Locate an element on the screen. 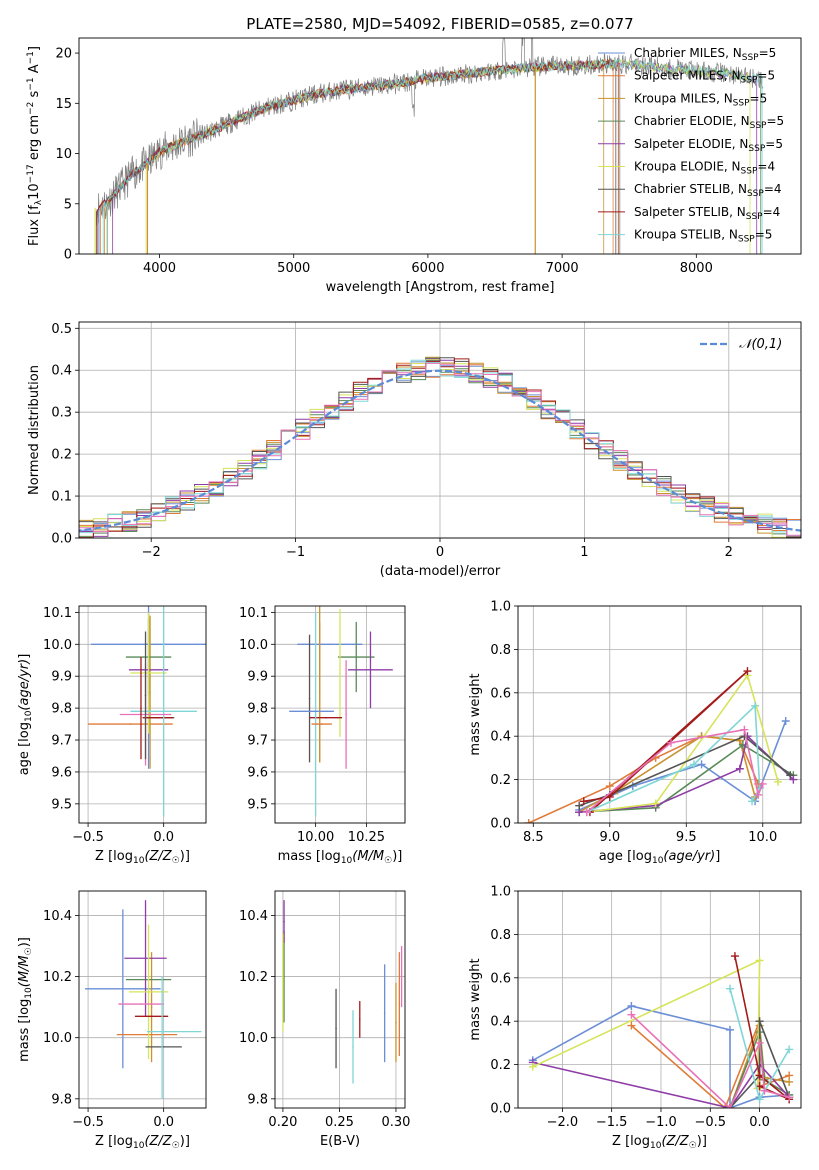 The image size is (819, 1170). residuals-xtick-label: 2 is located at coordinates (729, 552).